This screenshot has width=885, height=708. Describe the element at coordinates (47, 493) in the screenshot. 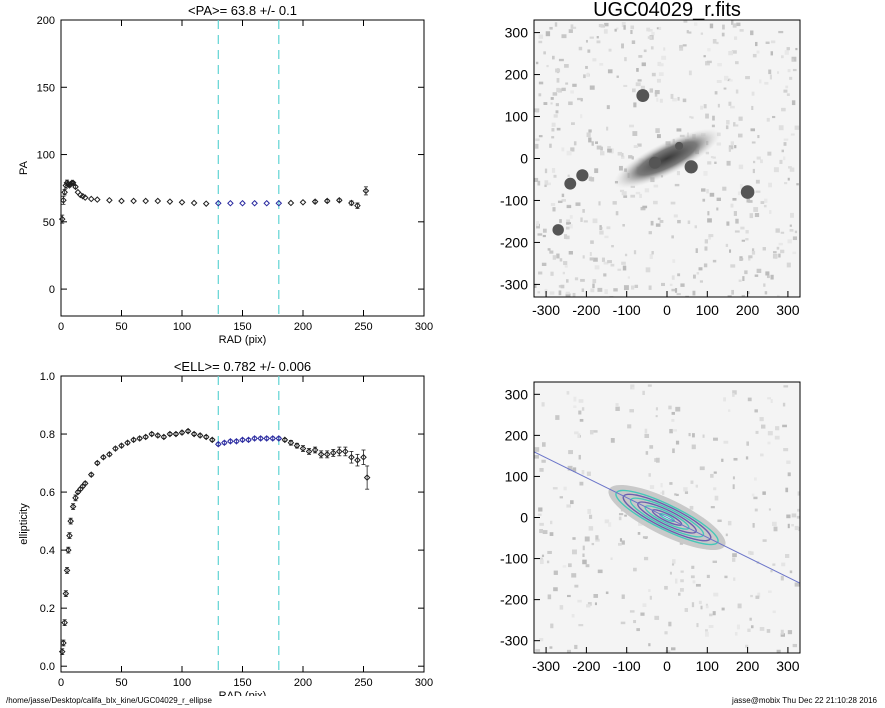

I see `y-tick-label: 0.6` at that location.